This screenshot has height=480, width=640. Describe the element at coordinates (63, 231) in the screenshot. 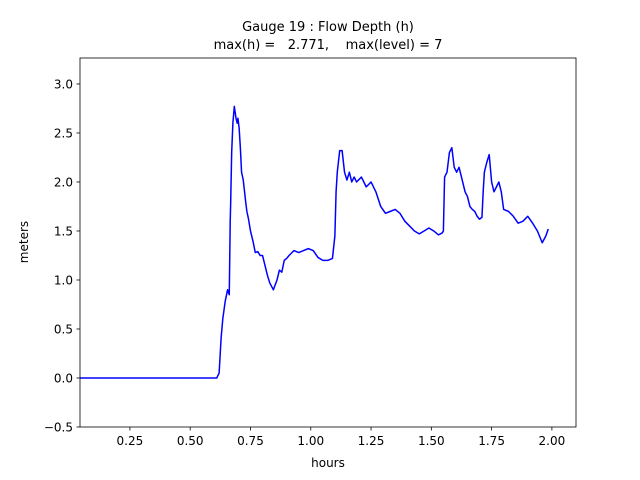

I see `y-tick-label: 1.5` at that location.